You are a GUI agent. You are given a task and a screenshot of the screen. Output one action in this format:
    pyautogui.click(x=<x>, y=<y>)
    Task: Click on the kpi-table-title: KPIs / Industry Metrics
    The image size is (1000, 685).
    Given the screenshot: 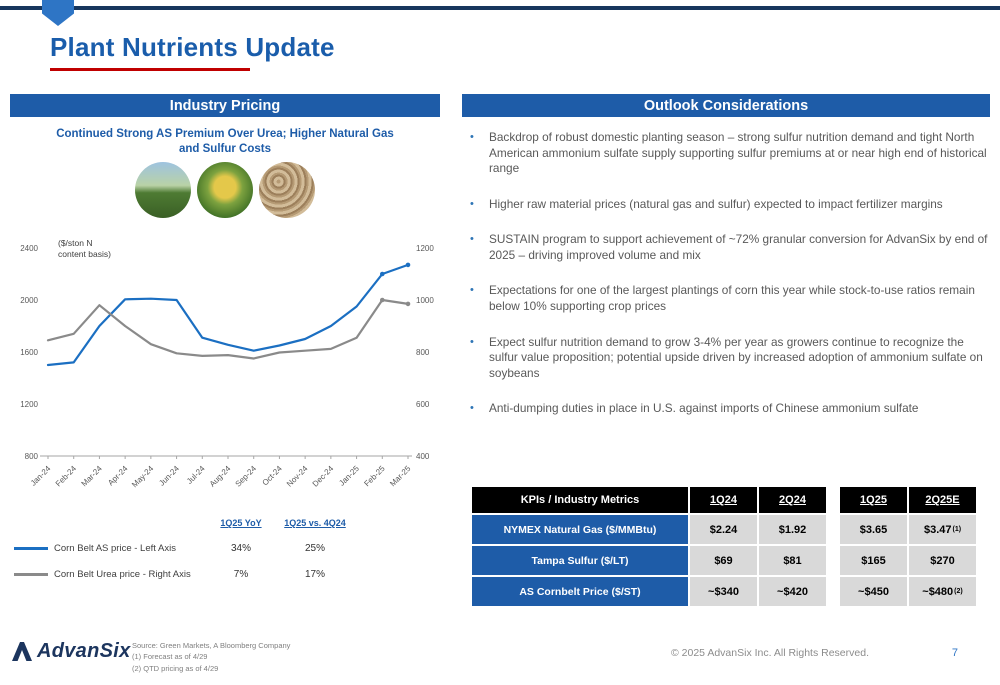 What is the action you would take?
    pyautogui.click(x=580, y=500)
    